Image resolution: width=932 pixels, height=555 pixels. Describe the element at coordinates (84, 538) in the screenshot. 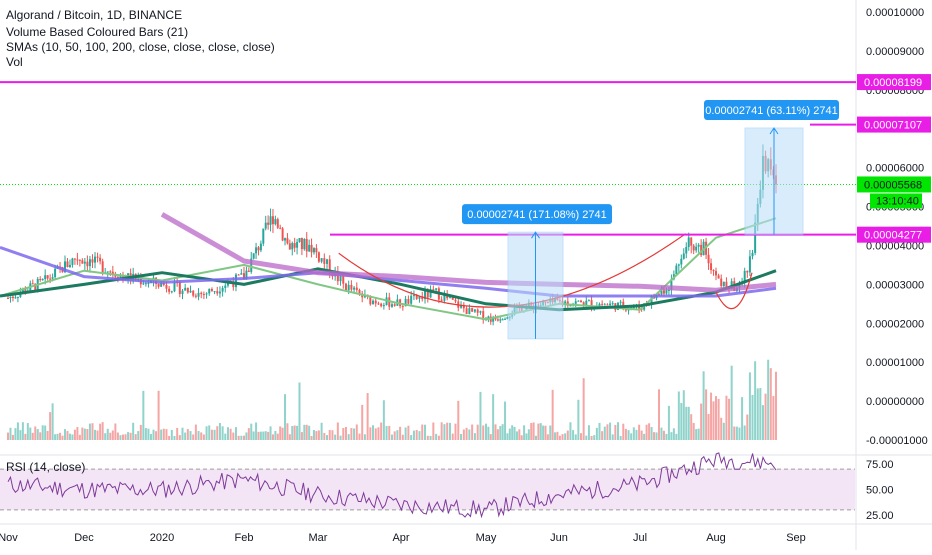

I see `time-tick-label: Dec` at that location.